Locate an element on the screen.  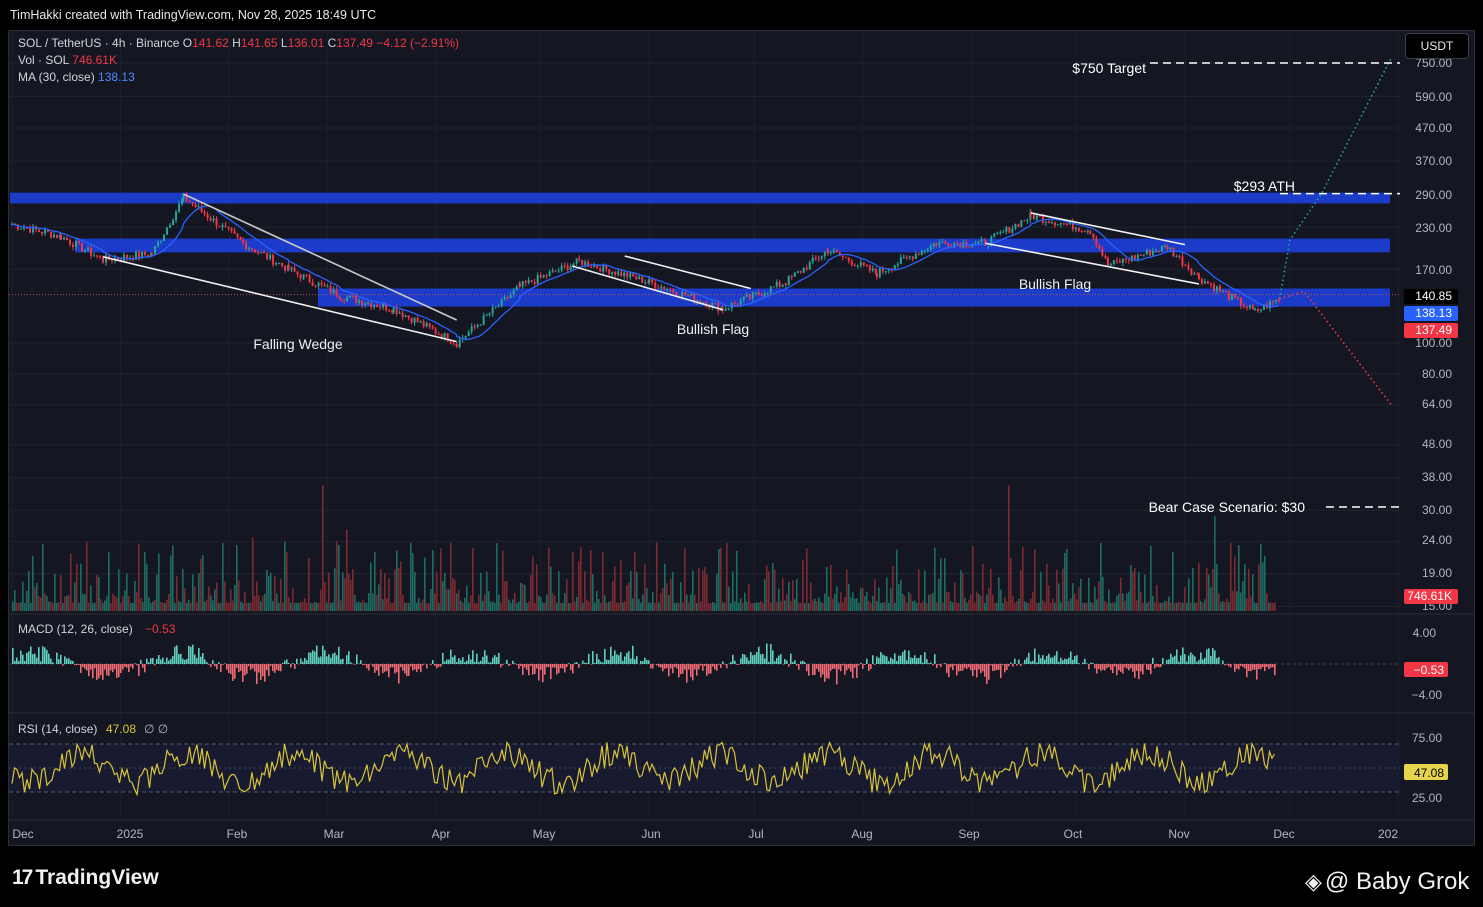
flag1-lower-line is located at coordinates (647, 288).